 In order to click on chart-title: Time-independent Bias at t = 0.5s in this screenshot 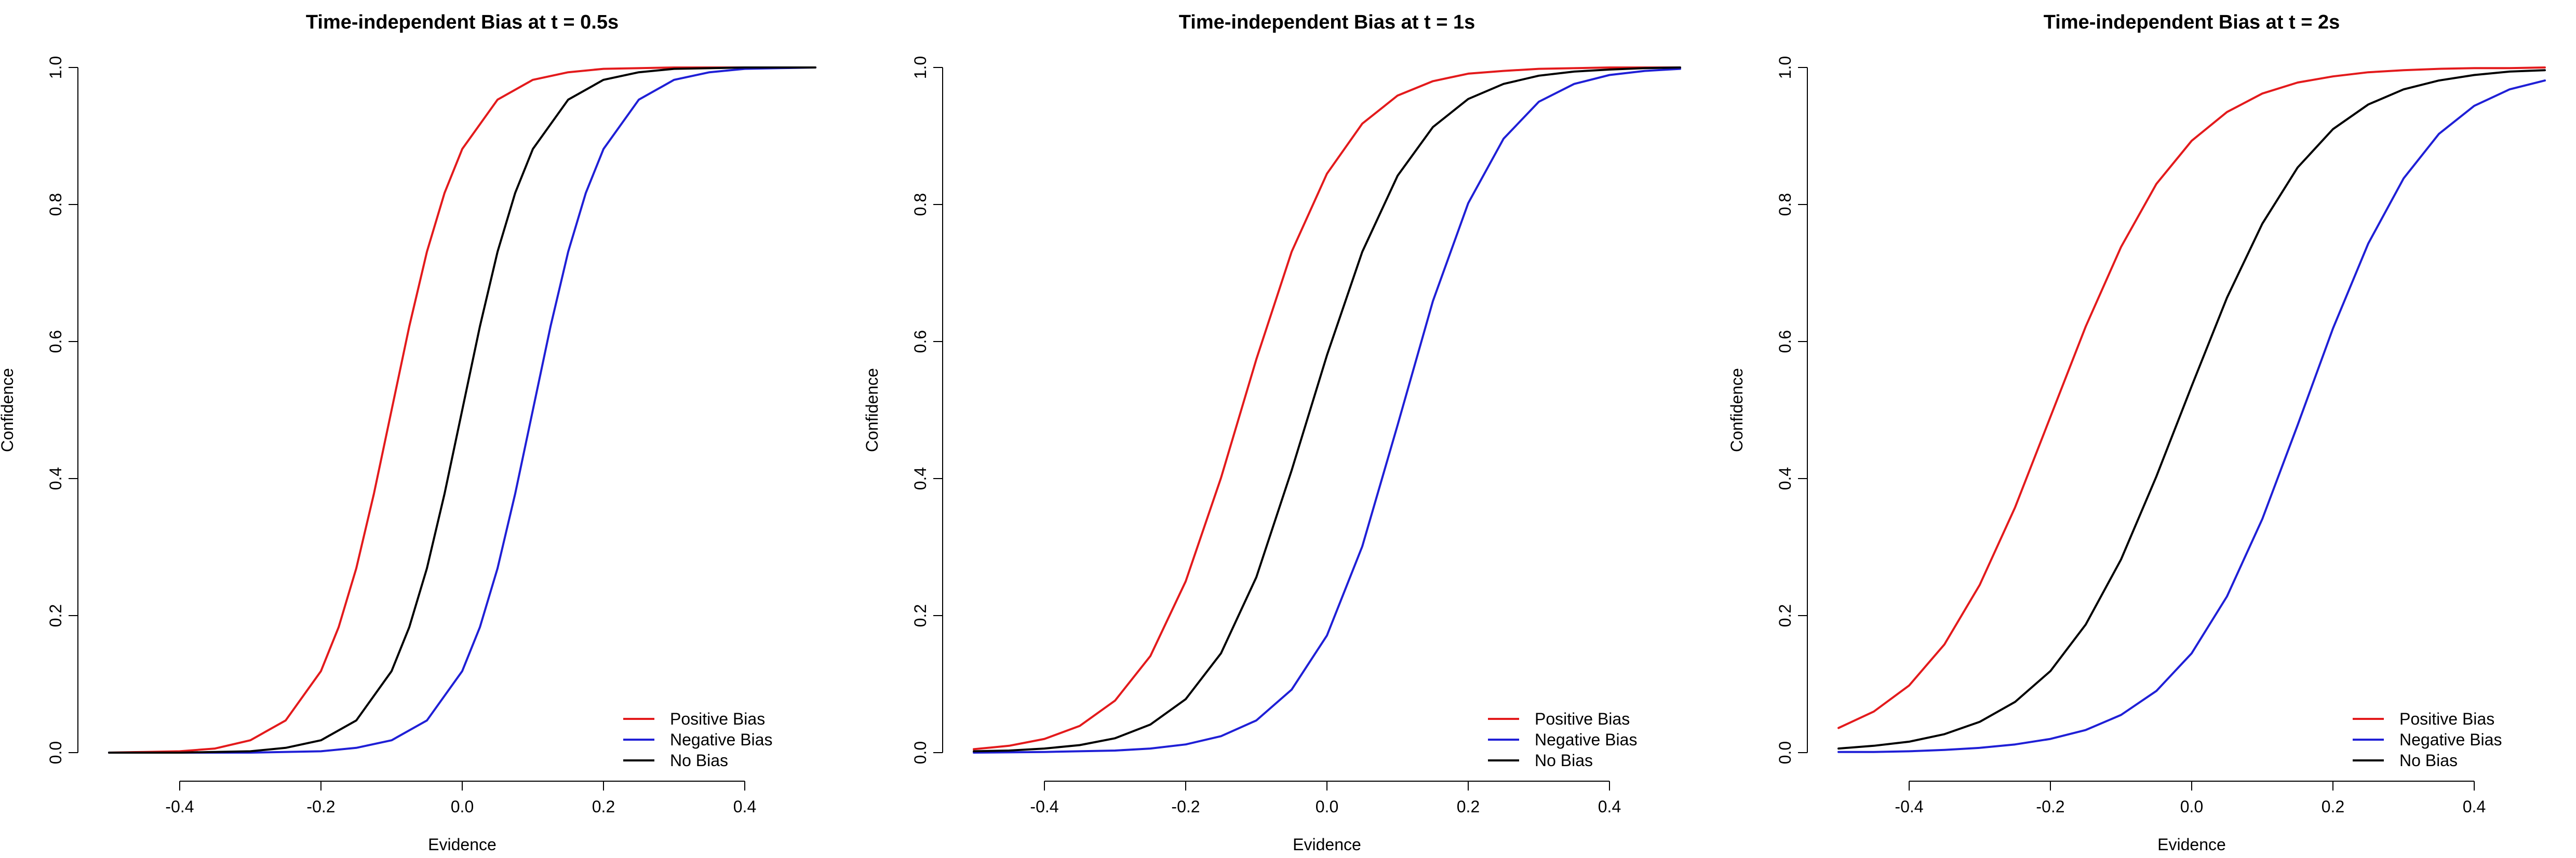, I will do `click(463, 22)`.